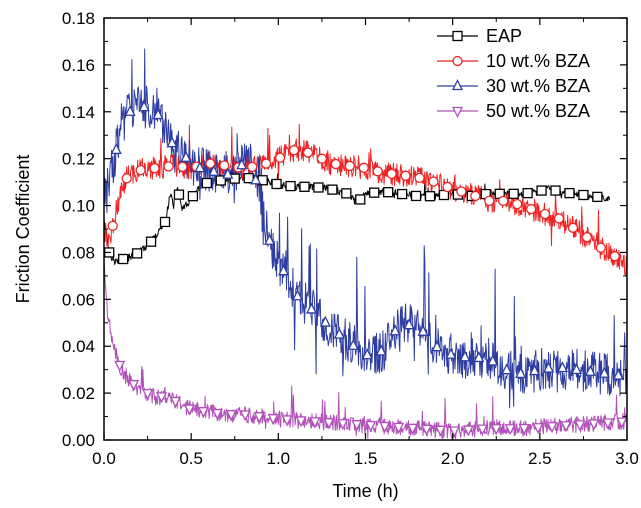  I want to click on legend: EAP 10 wt.% BZA 30 wt.% BZA 50 wt.% BZA, so click(513, 73).